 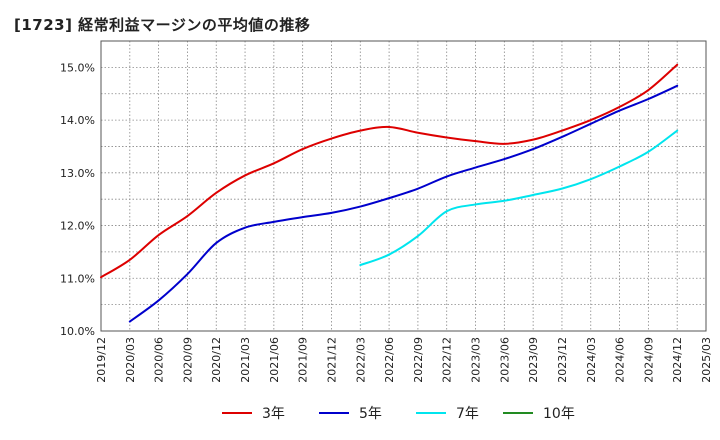 I want to click on x-tick-label: 2023/09, so click(x=533, y=360).